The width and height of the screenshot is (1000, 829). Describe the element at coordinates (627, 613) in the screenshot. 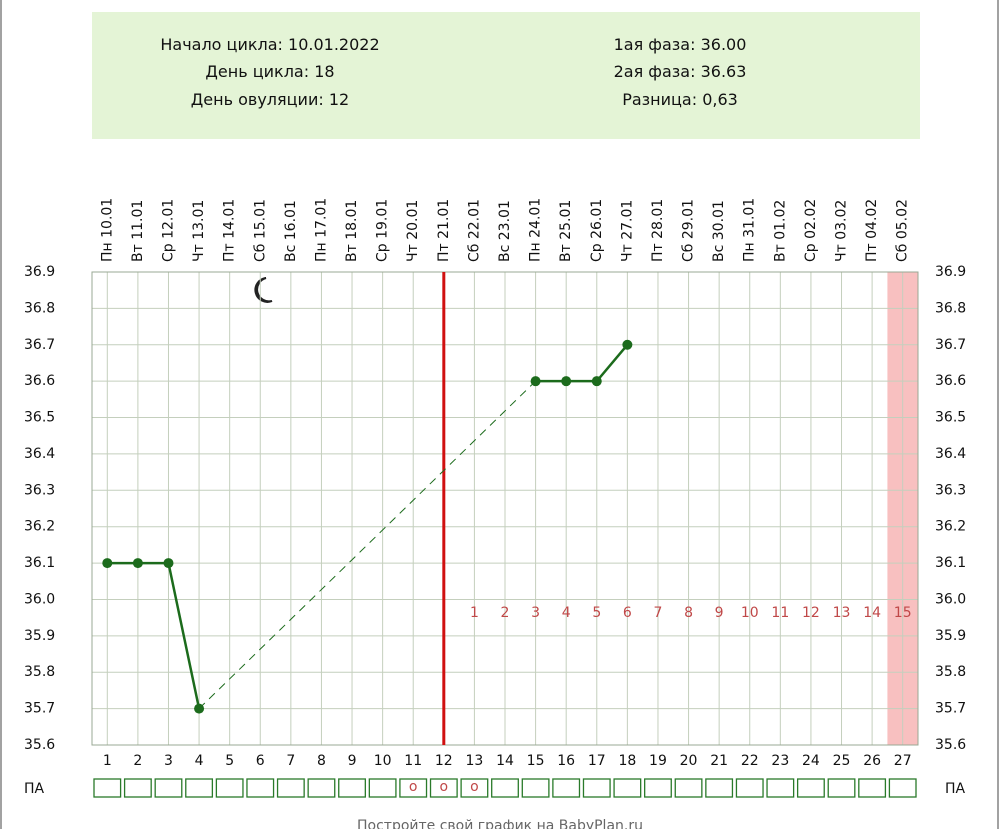

I see `phase-day: 6` at that location.